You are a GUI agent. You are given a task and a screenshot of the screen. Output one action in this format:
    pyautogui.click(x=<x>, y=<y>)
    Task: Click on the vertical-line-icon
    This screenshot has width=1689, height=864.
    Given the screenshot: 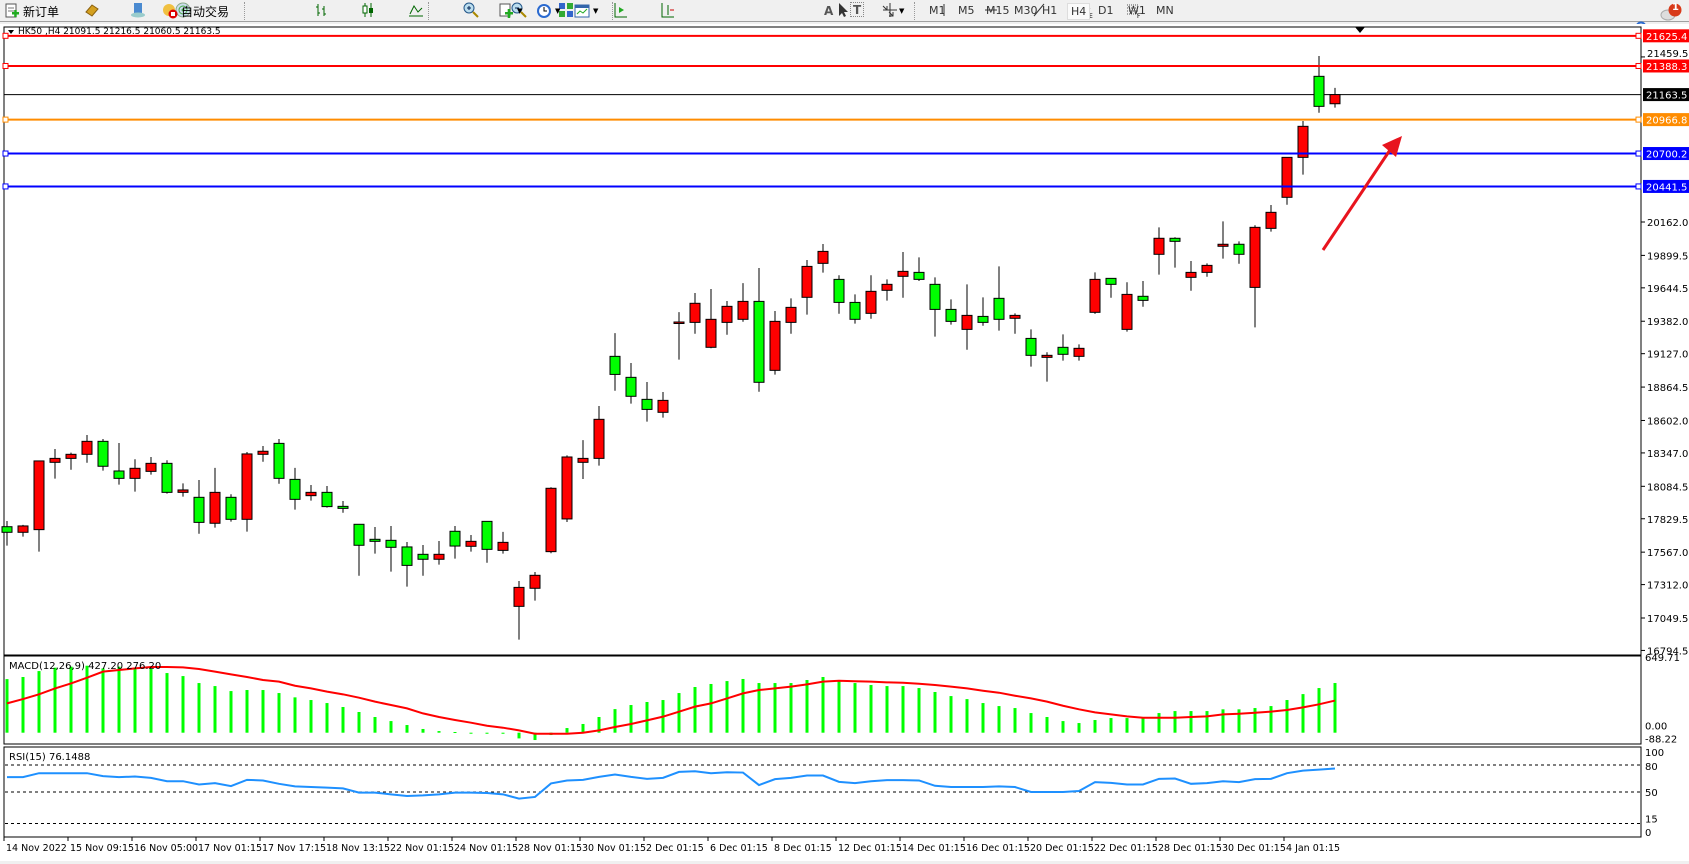 What is the action you would take?
    pyautogui.click(x=944, y=10)
    